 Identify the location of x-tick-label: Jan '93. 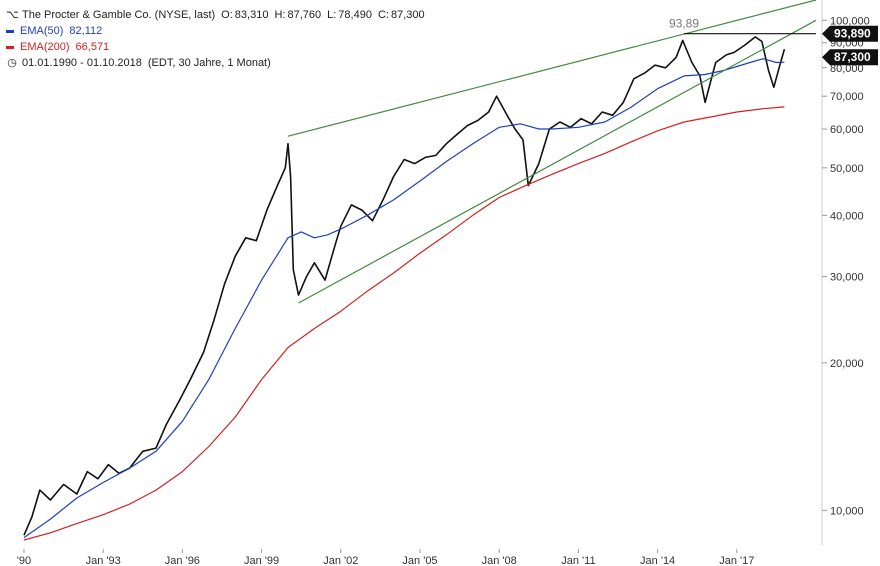
(103, 560).